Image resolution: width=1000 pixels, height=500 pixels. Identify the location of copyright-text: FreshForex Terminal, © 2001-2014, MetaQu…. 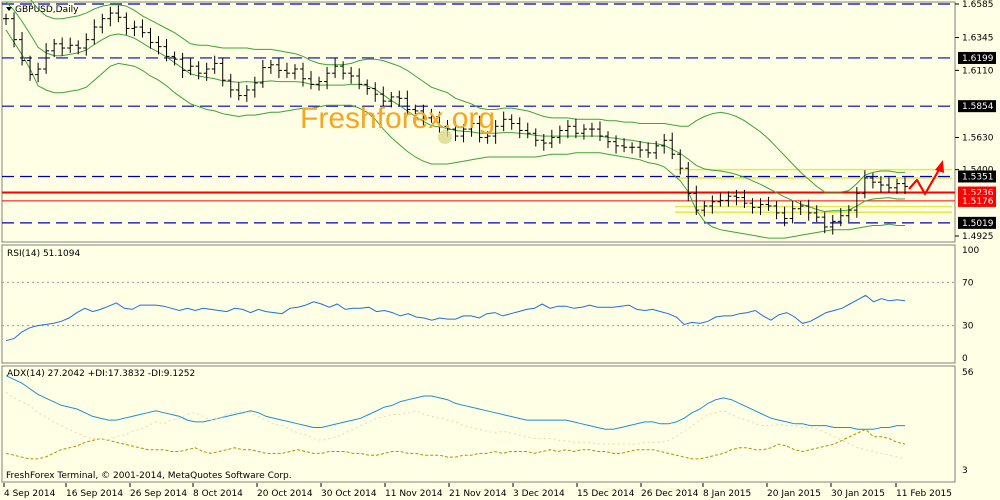
(149, 476).